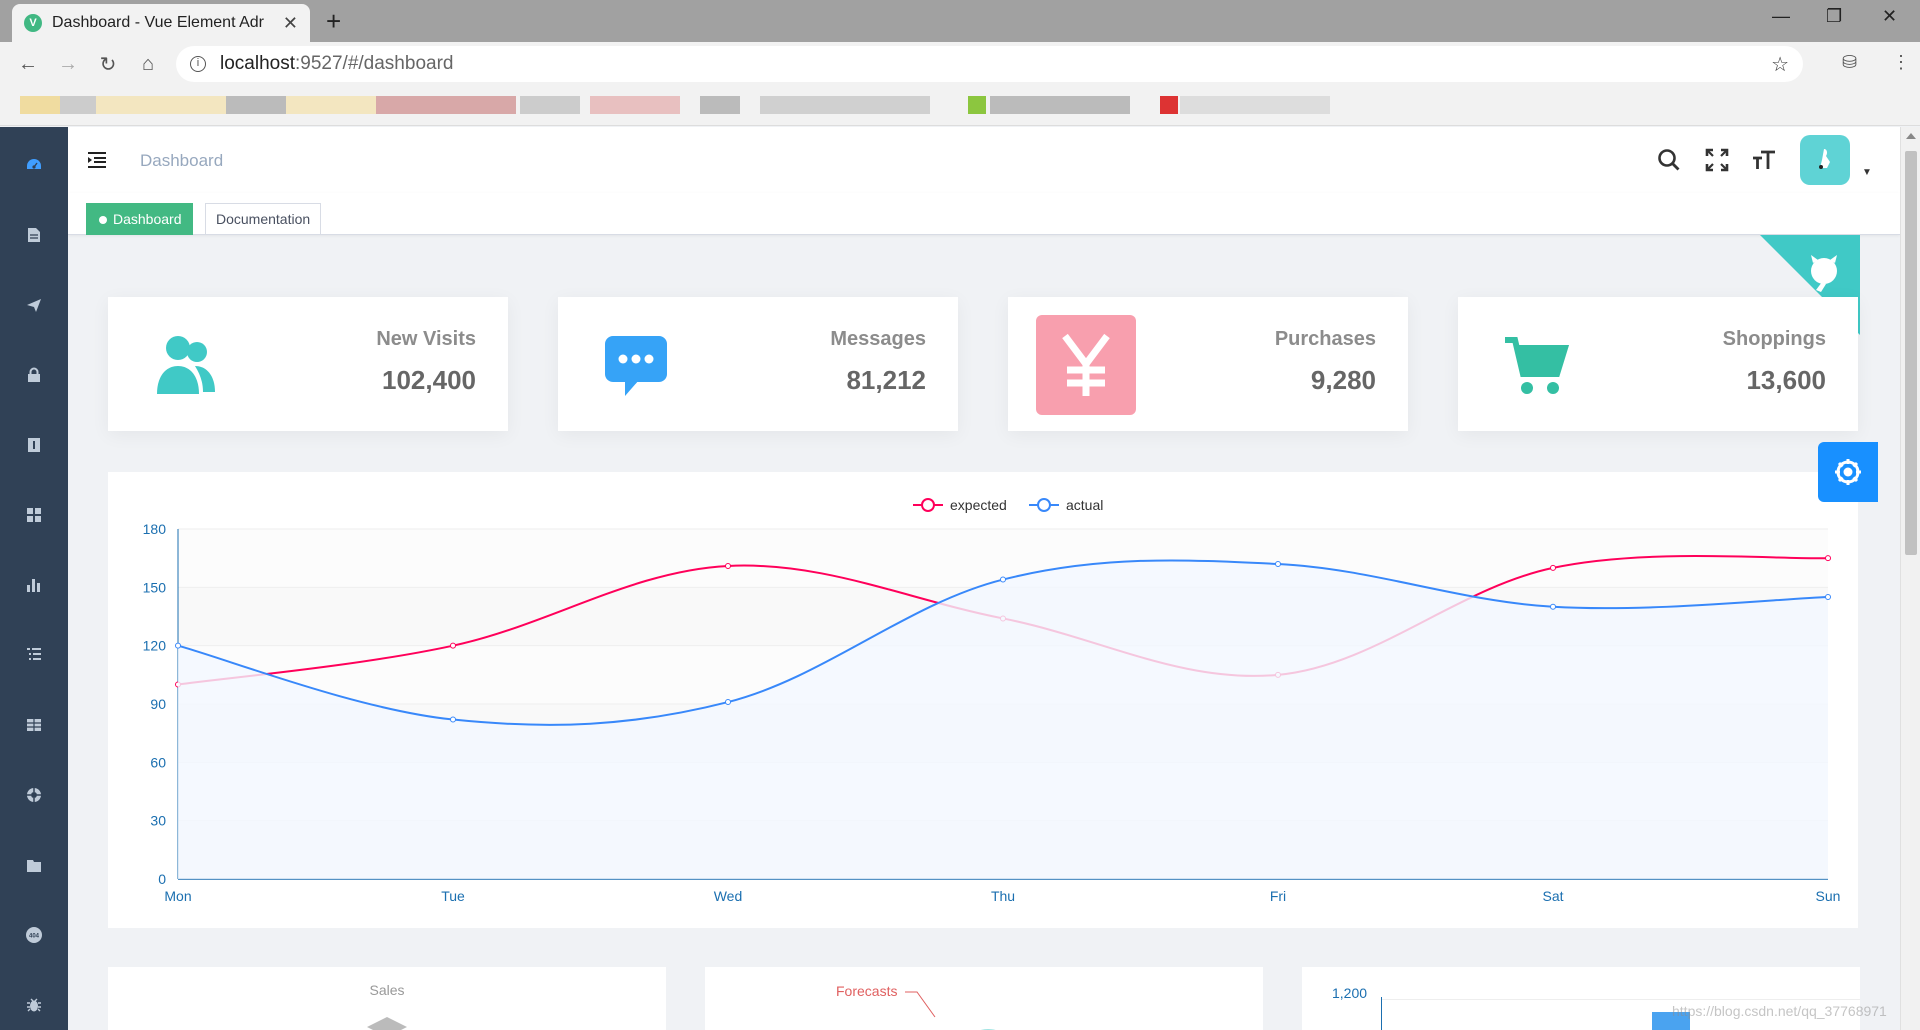 The height and width of the screenshot is (1030, 1920). I want to click on table-icon, so click(34, 725).